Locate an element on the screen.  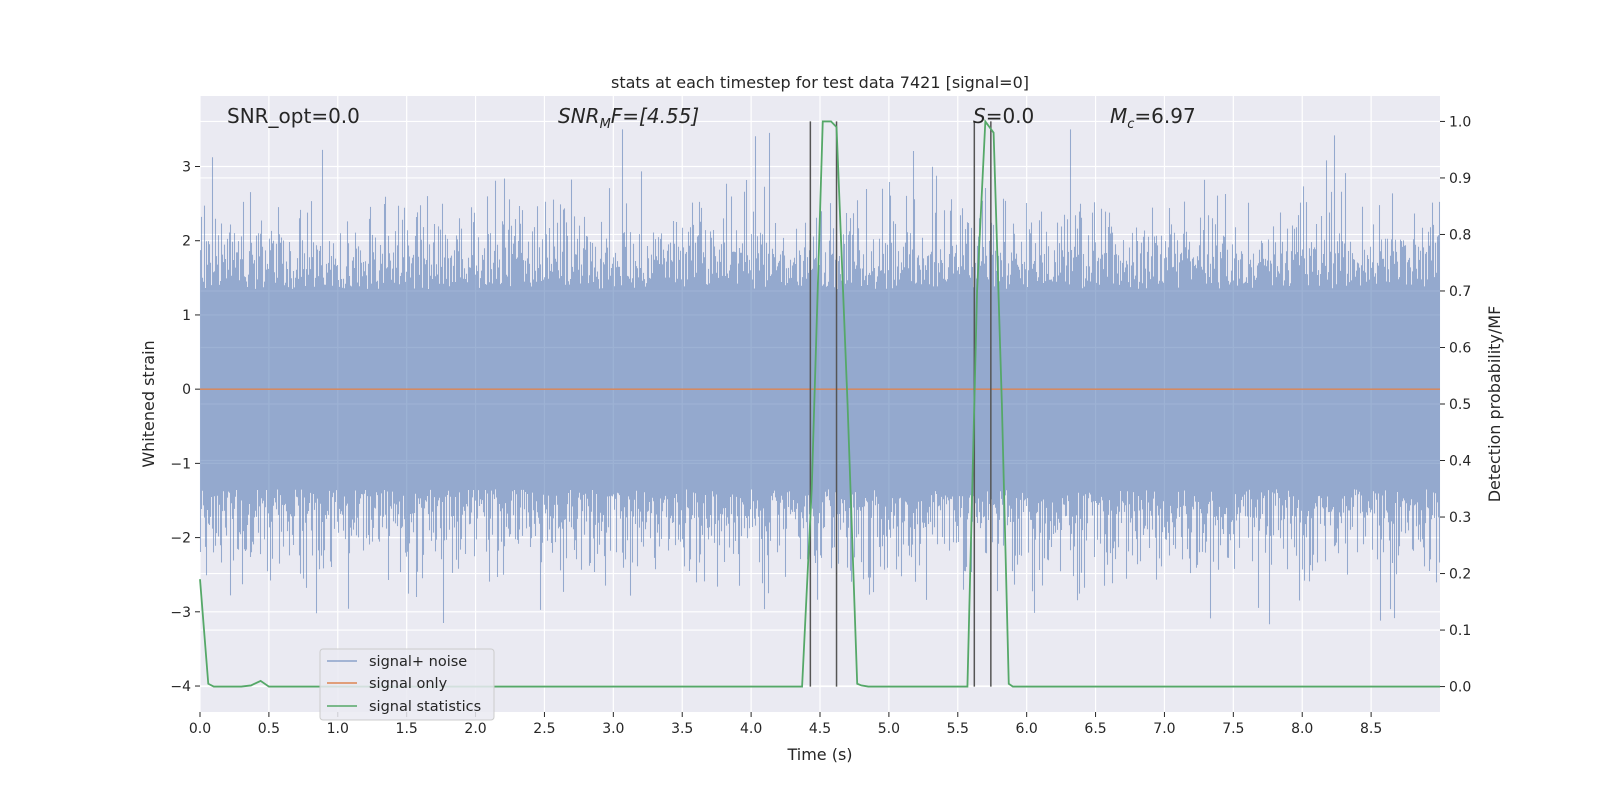
y-tick-label: −1 is located at coordinates (180, 464).